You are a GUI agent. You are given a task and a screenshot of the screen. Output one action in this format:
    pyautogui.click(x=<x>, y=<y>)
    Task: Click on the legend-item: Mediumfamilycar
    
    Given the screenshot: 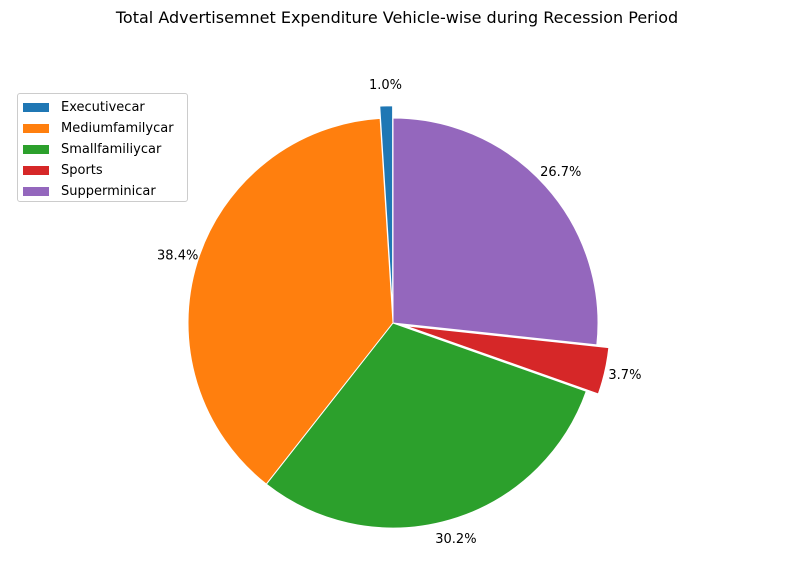 What is the action you would take?
    pyautogui.click(x=105, y=128)
    